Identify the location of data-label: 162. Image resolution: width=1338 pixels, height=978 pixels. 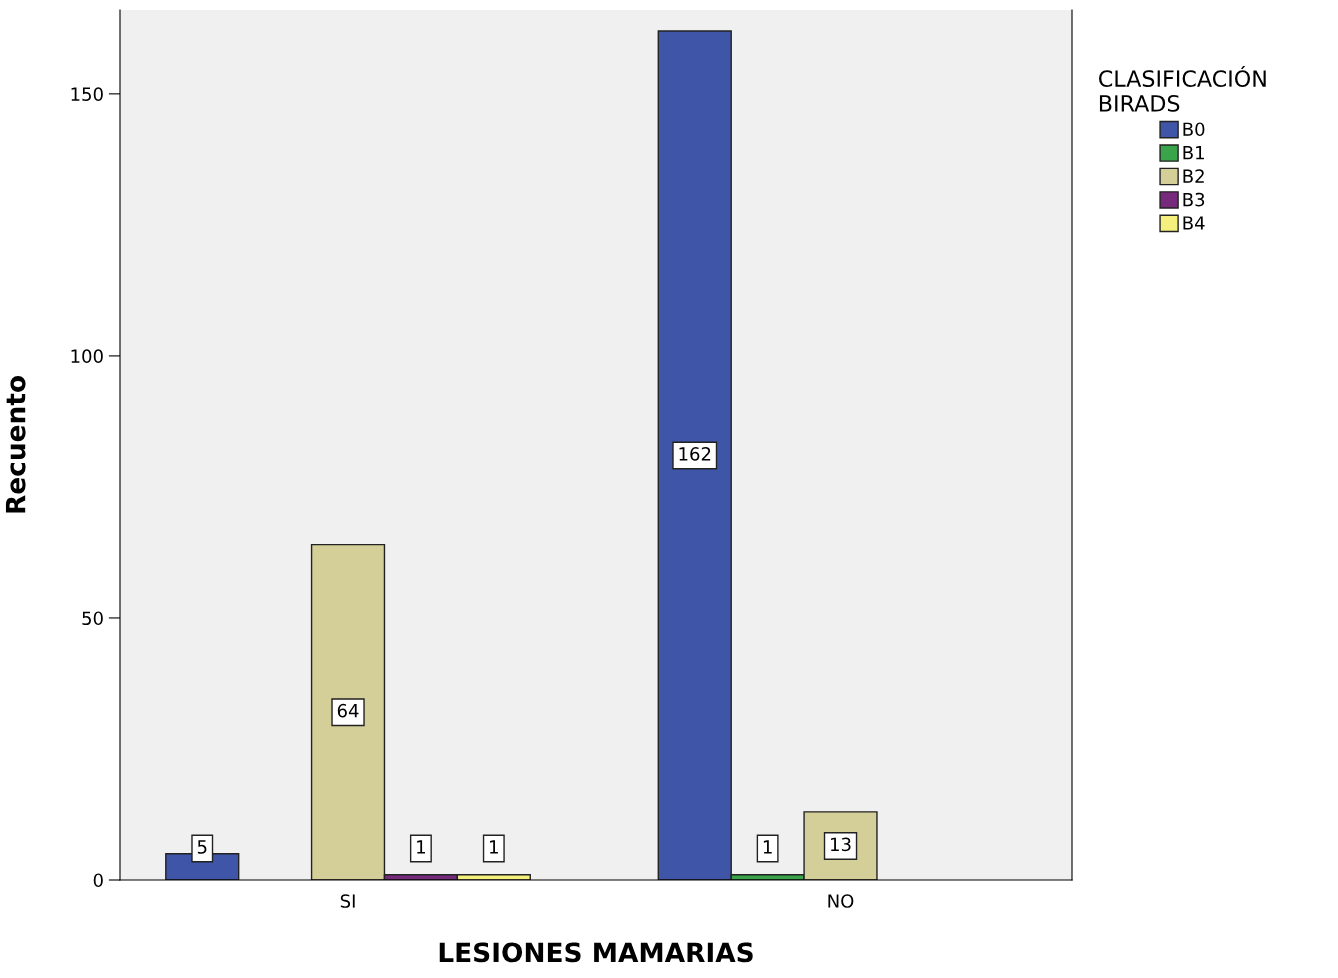
(695, 454).